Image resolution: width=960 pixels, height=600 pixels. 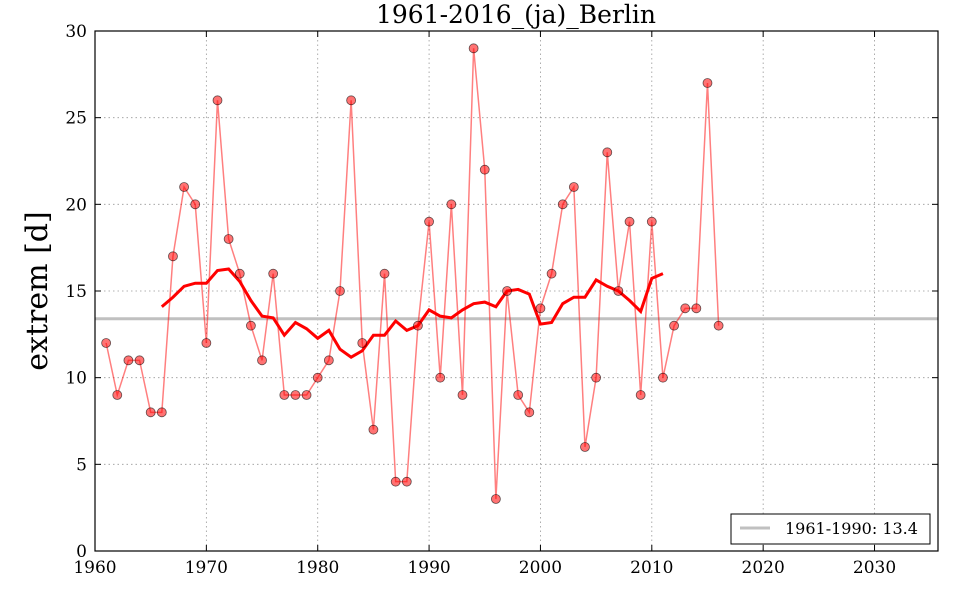 What do you see at coordinates (317, 568) in the screenshot?
I see `x-tick-label: 1980` at bounding box center [317, 568].